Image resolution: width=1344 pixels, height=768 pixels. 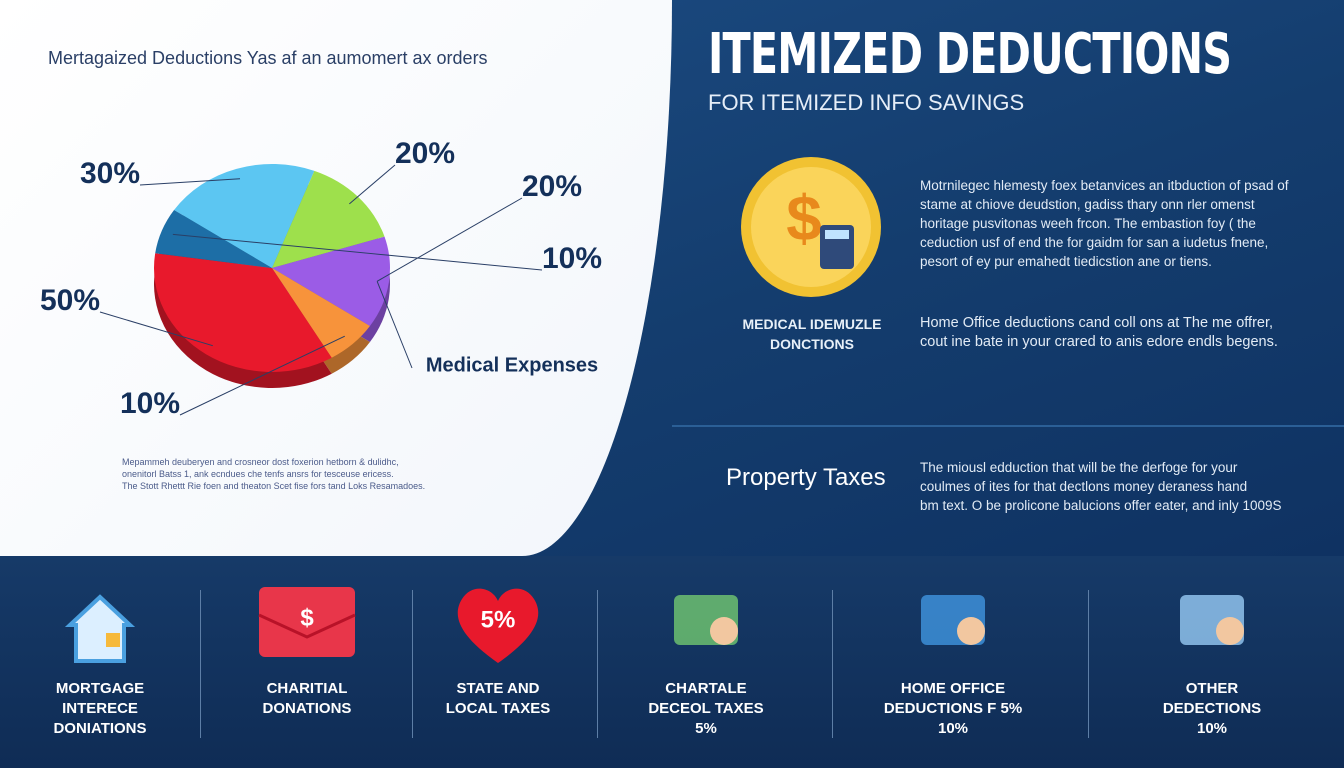 I want to click on icon-label: MEDICAL IDEMUZLE DONCTIONS, so click(x=812, y=334).